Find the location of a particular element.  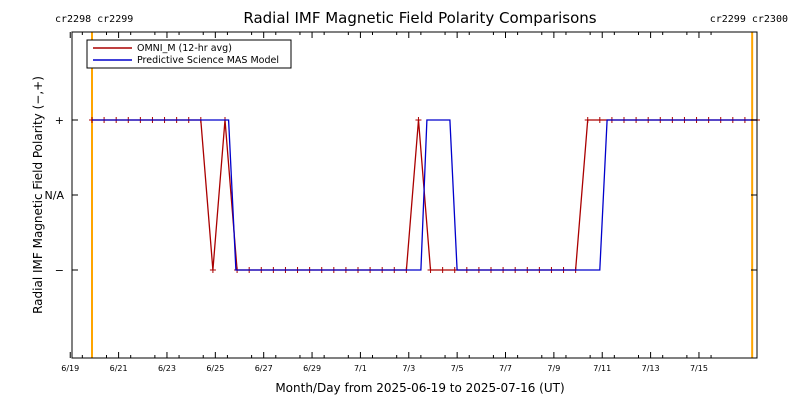

x-tick-label: 6/21 is located at coordinates (119, 368).